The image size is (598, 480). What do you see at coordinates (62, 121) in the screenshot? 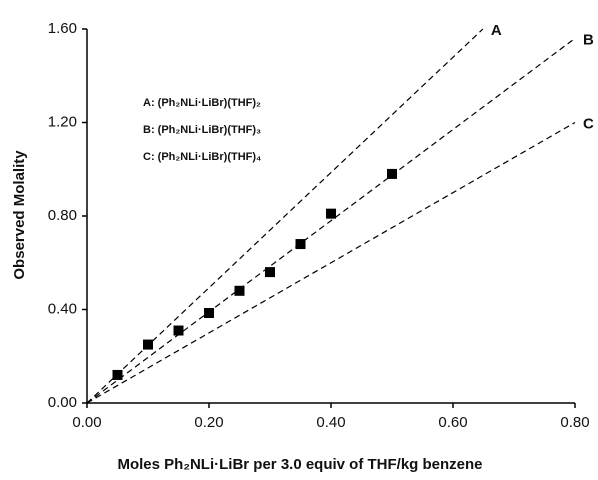
I see `y-tick-label: 1.20` at bounding box center [62, 121].